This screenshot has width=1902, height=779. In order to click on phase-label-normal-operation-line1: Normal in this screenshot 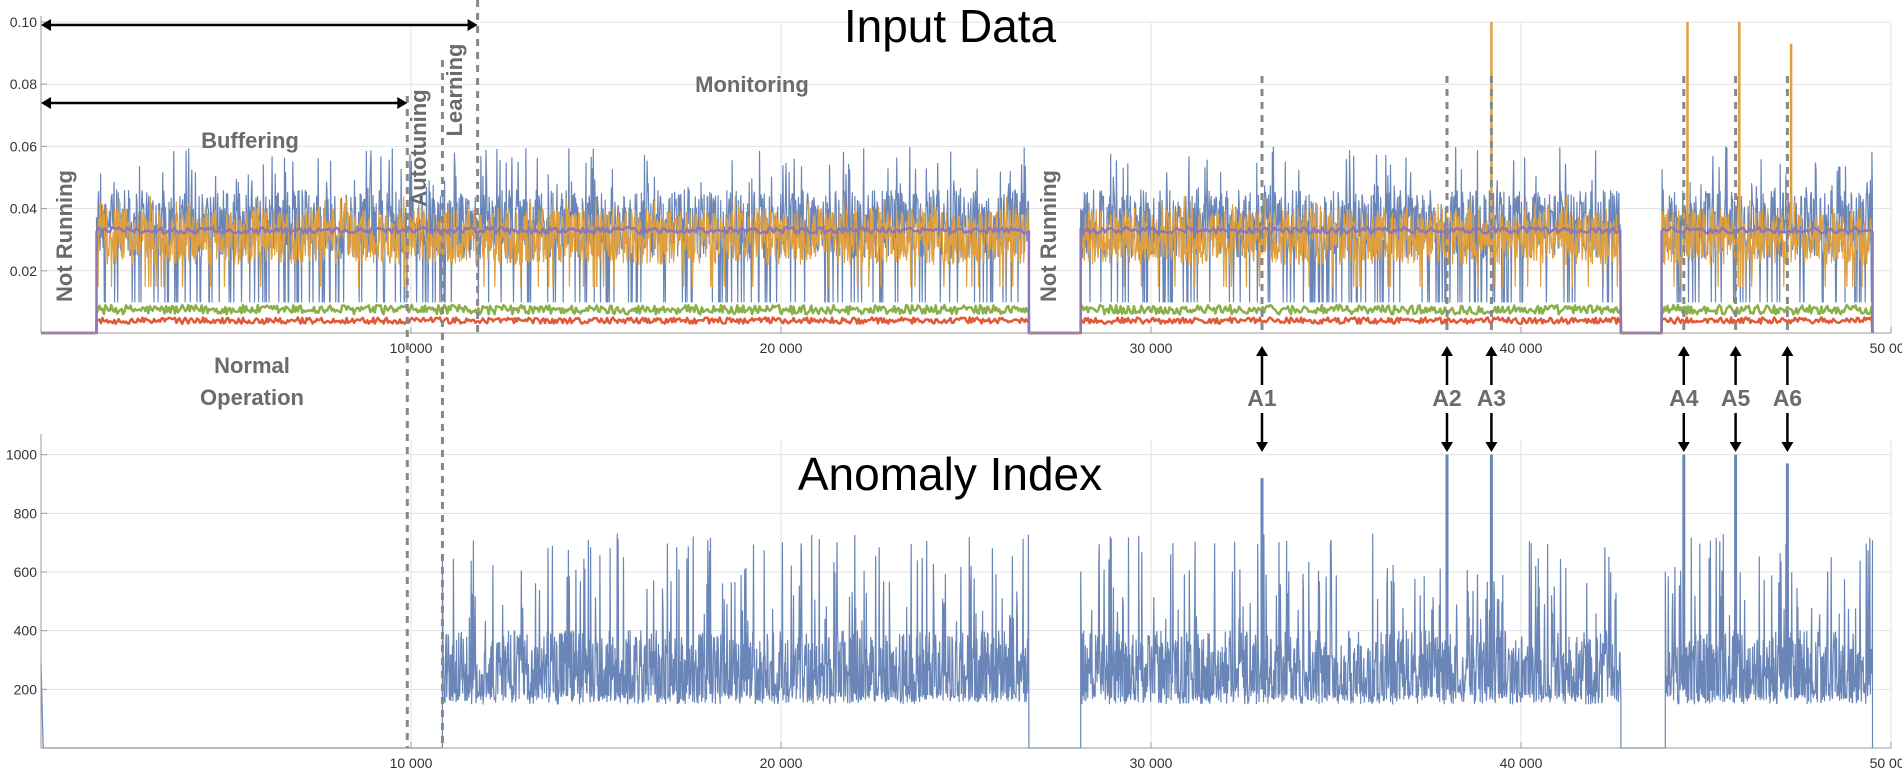, I will do `click(252, 365)`.